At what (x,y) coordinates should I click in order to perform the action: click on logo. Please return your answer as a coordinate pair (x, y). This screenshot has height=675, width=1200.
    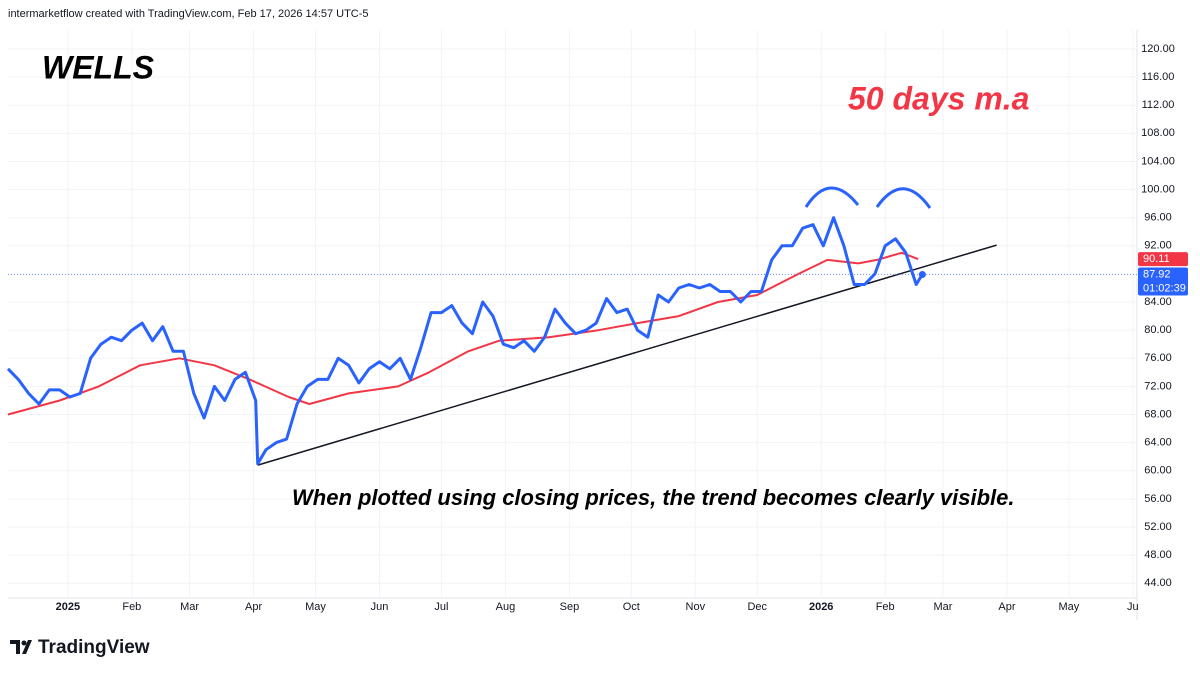
    Looking at the image, I should click on (21, 647).